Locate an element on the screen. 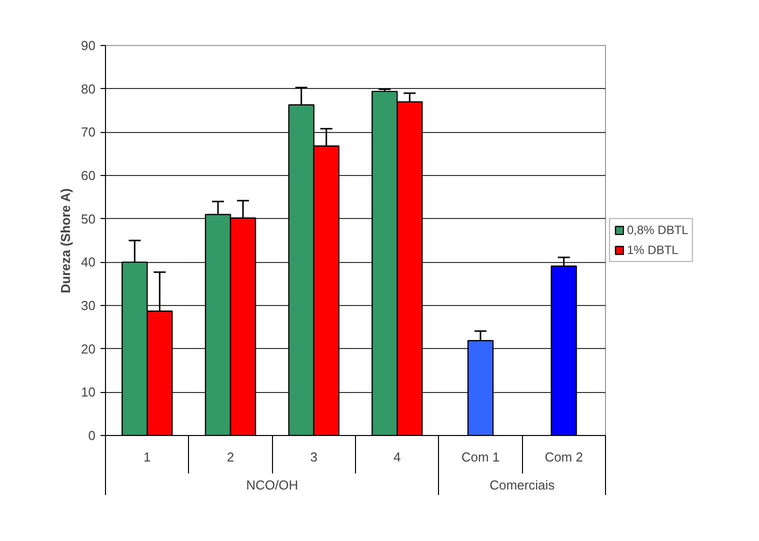 The image size is (759, 541). x-tick-label: Com 1 is located at coordinates (480, 457).